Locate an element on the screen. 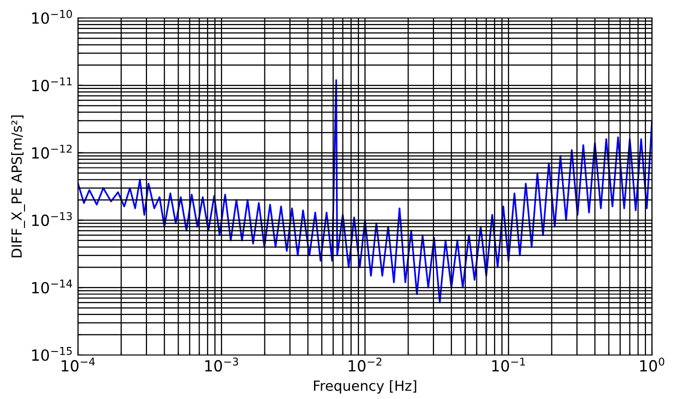 This screenshot has height=399, width=688. y-tick-label: 10$^{−10}$ is located at coordinates (52, 17).